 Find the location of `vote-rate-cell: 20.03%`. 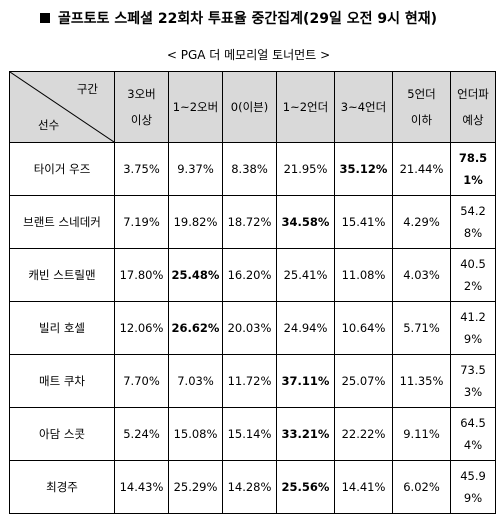

vote-rate-cell: 20.03% is located at coordinates (249, 328).